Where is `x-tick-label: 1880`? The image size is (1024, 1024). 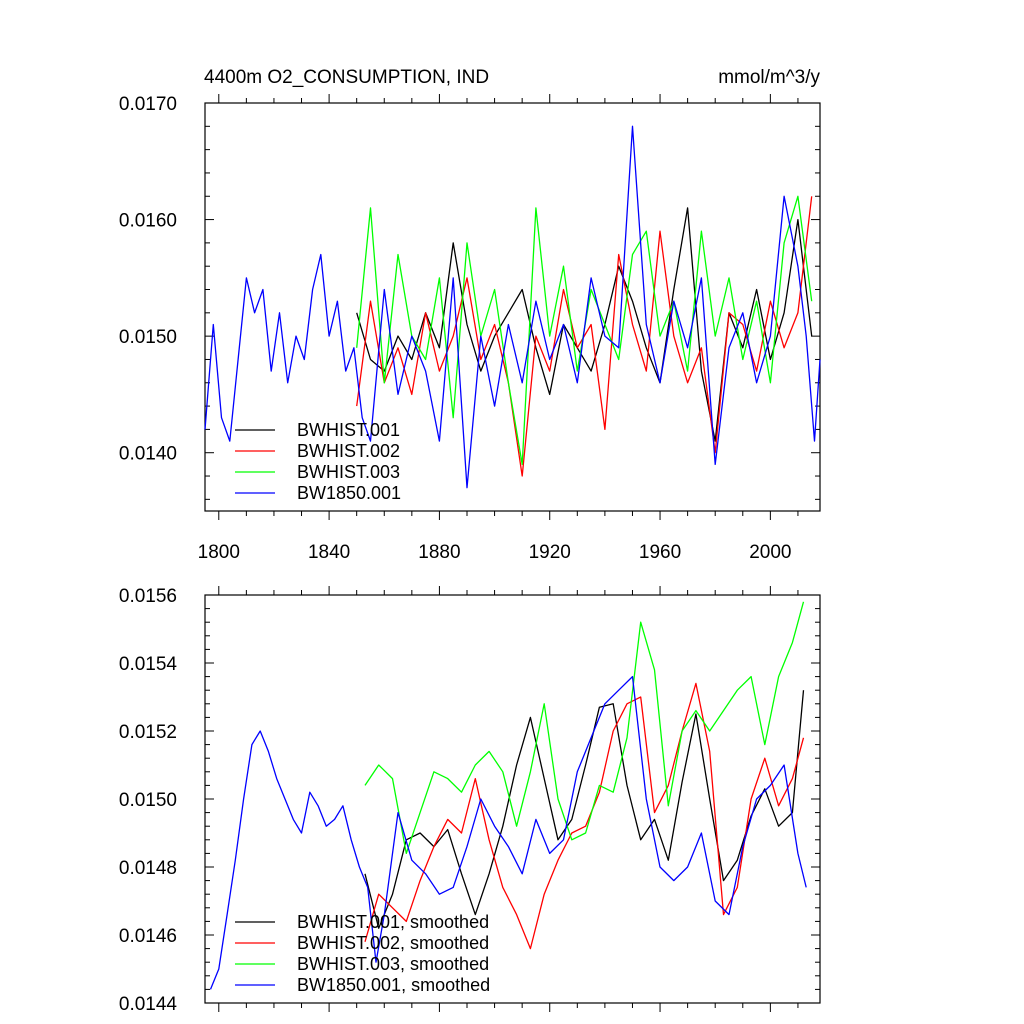
x-tick-label: 1880 is located at coordinates (439, 552).